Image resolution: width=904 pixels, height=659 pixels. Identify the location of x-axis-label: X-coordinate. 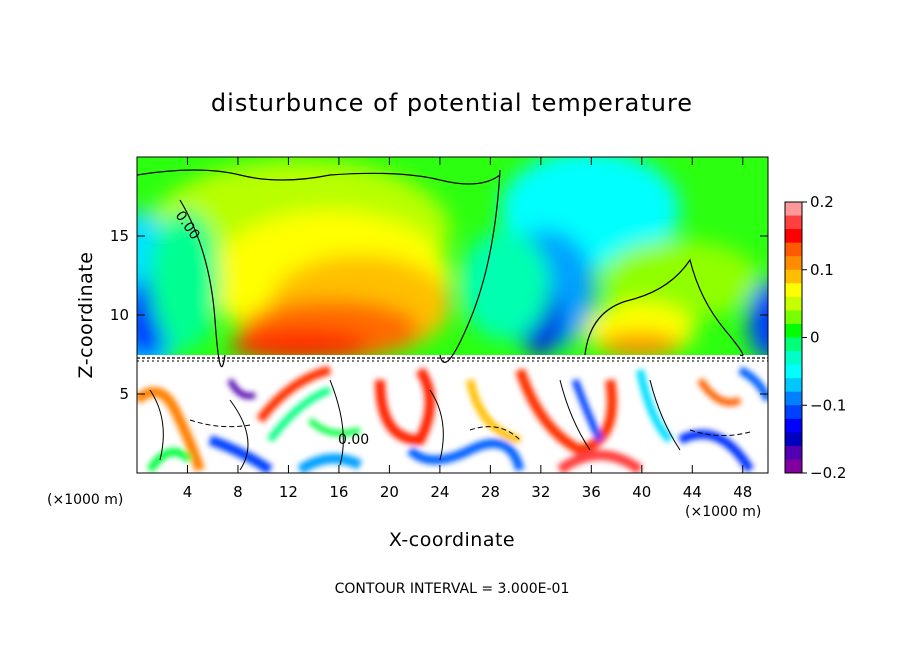
(452, 540).